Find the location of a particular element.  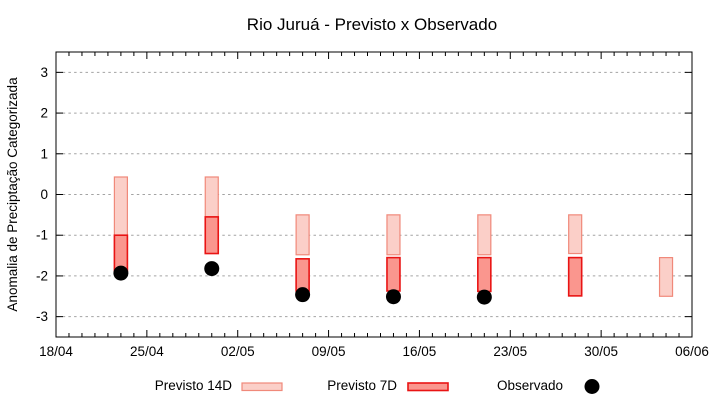

y-tick-label: -2 is located at coordinates (42, 275).